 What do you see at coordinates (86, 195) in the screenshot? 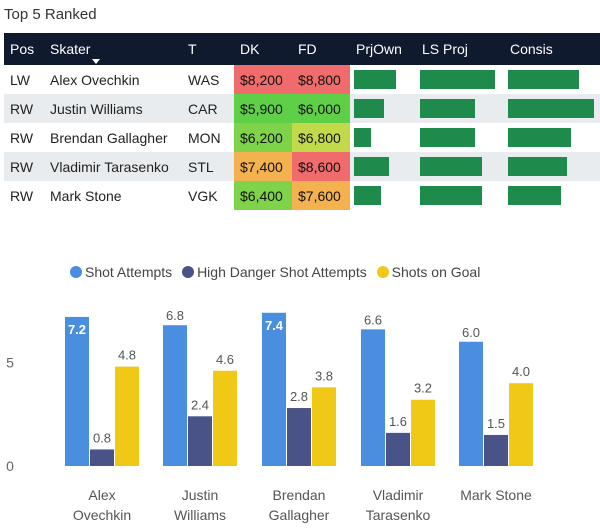
I see `cell-skater: Mark Stone` at bounding box center [86, 195].